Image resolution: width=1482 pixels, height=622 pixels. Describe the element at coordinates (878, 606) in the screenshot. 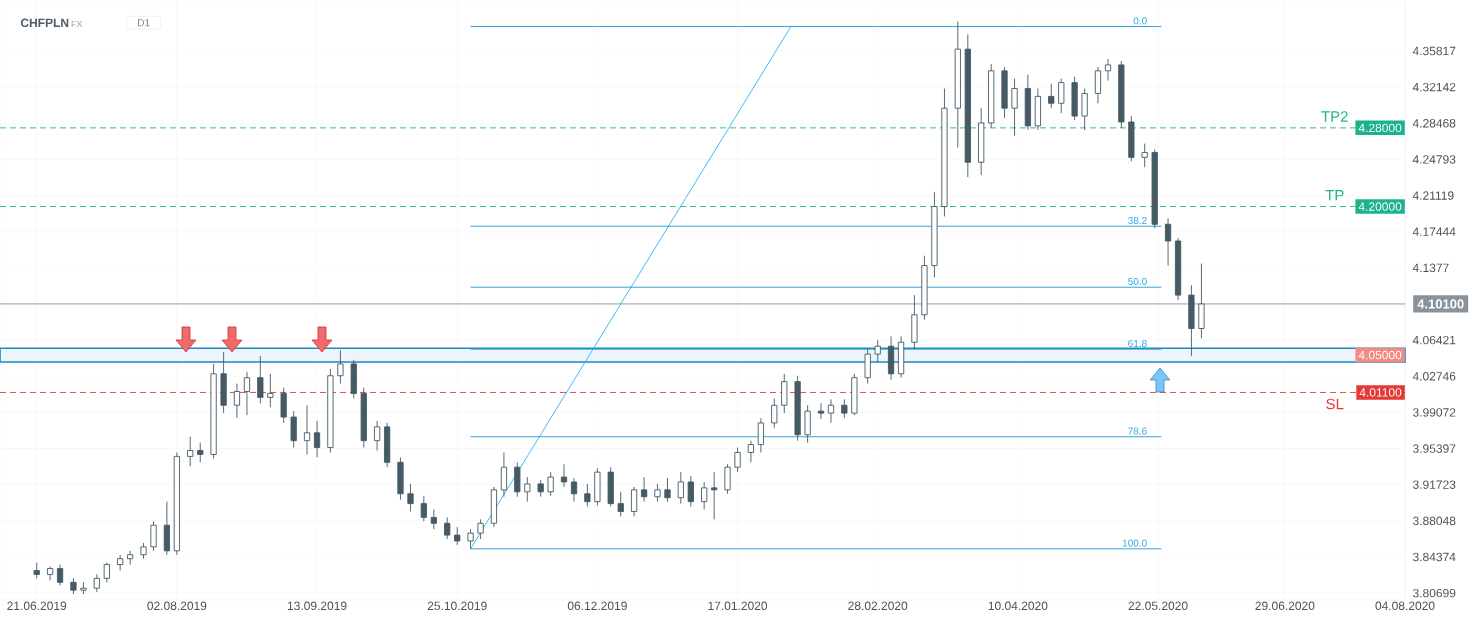

I see `x-tick-label: 28.02.2020` at that location.